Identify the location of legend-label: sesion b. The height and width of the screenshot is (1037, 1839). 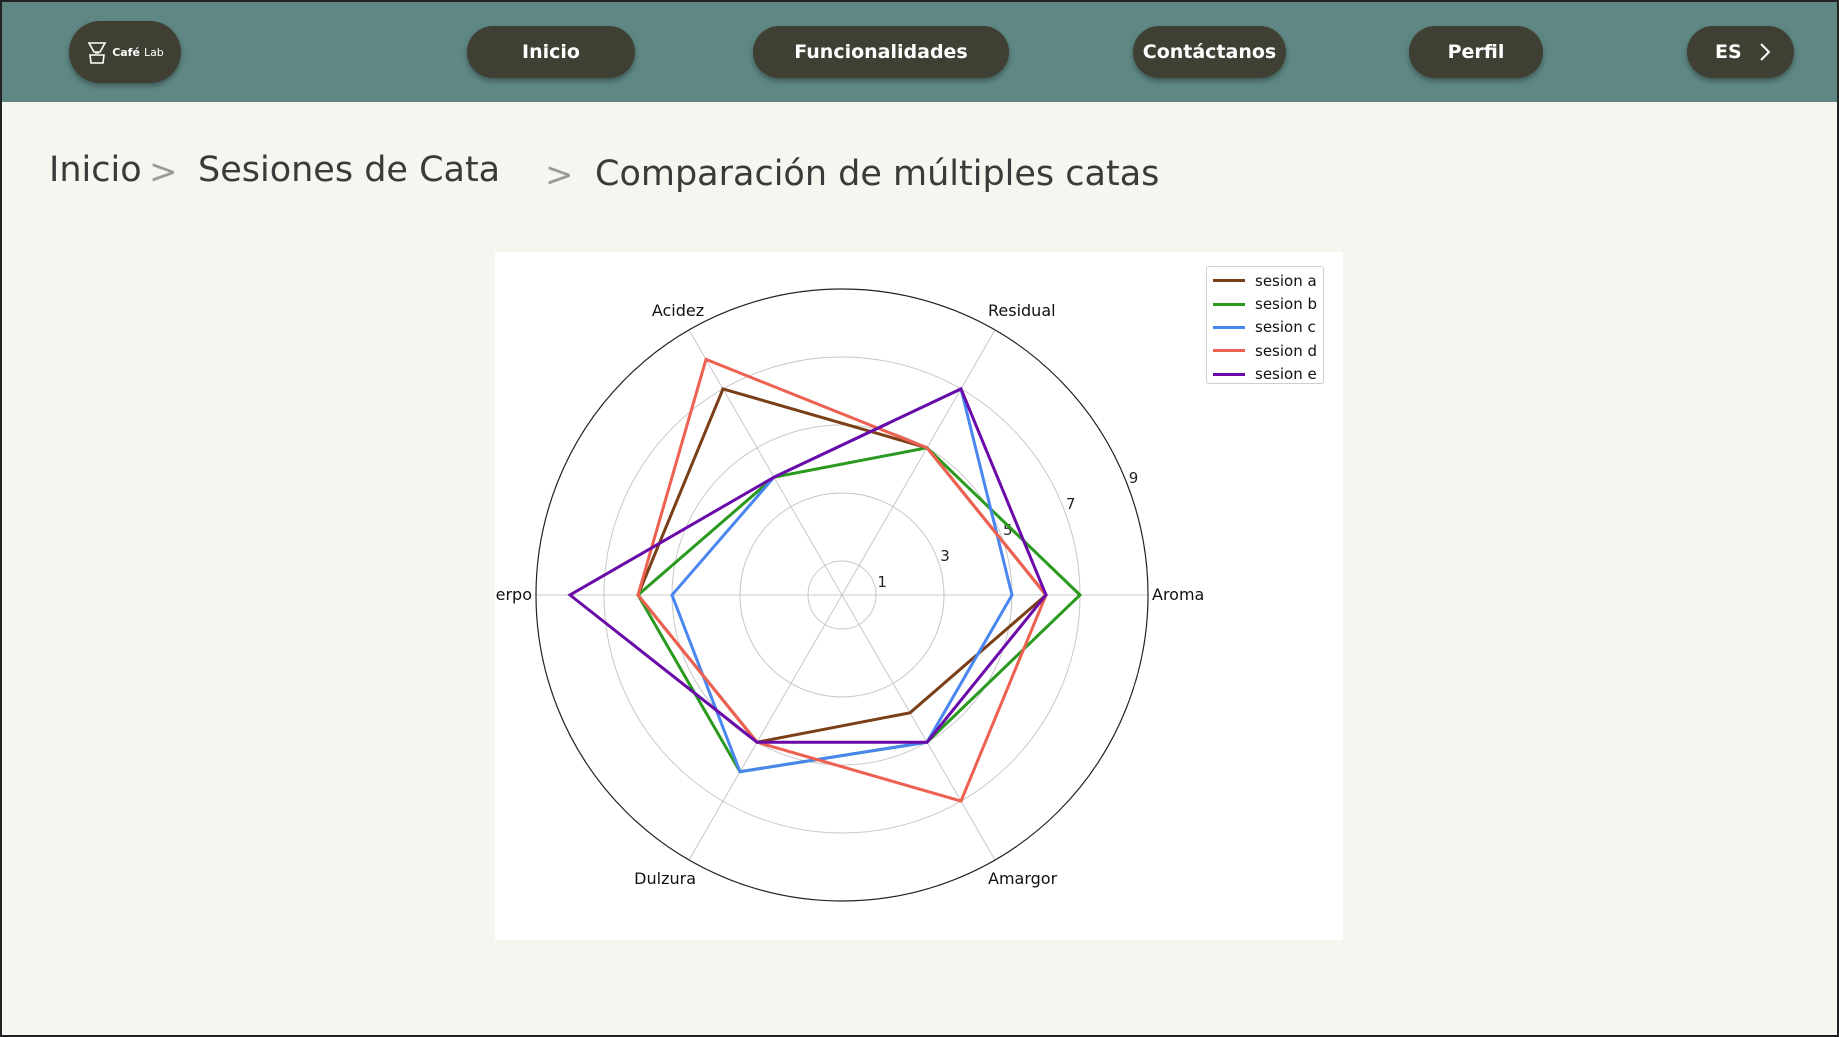
(1286, 304).